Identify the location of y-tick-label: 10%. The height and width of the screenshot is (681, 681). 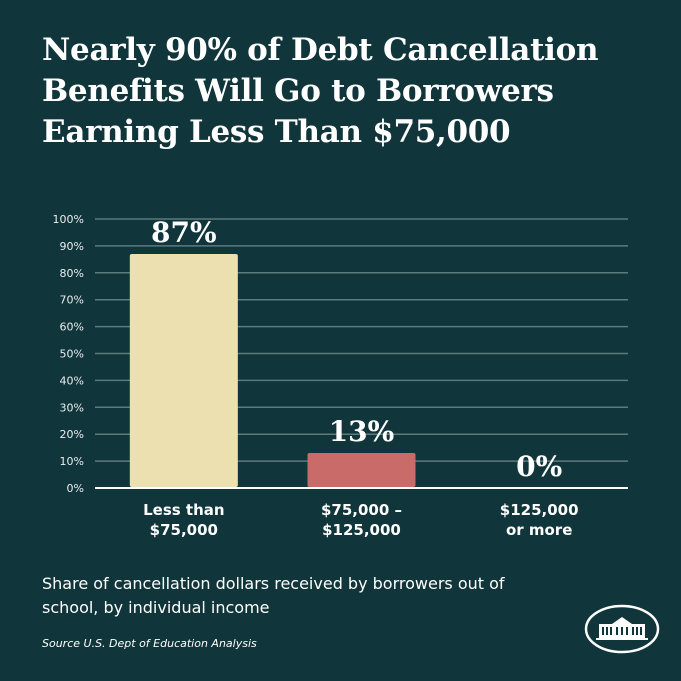
(72, 461).